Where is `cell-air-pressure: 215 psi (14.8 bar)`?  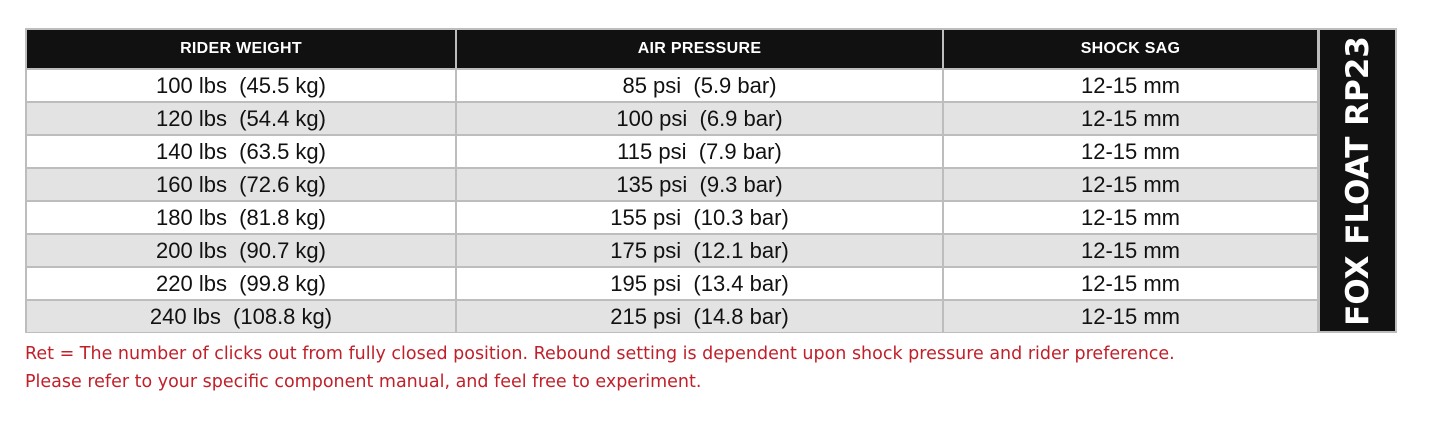
cell-air-pressure: 215 psi (14.8 bar) is located at coordinates (700, 315).